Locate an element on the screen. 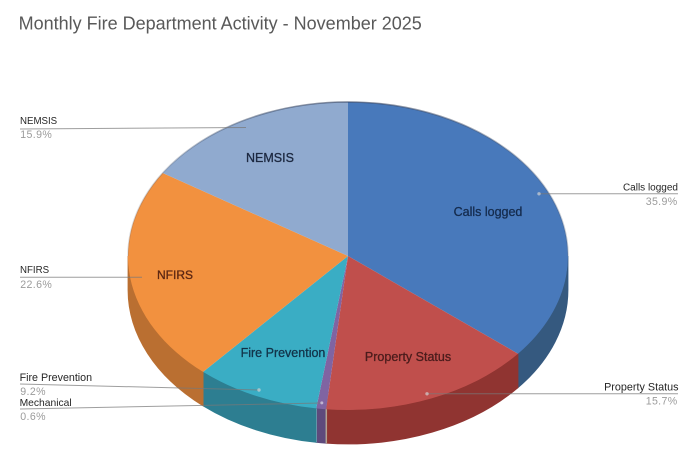 Image resolution: width=694 pixels, height=460 pixels. svg-text: 0.6% is located at coordinates (33, 417).